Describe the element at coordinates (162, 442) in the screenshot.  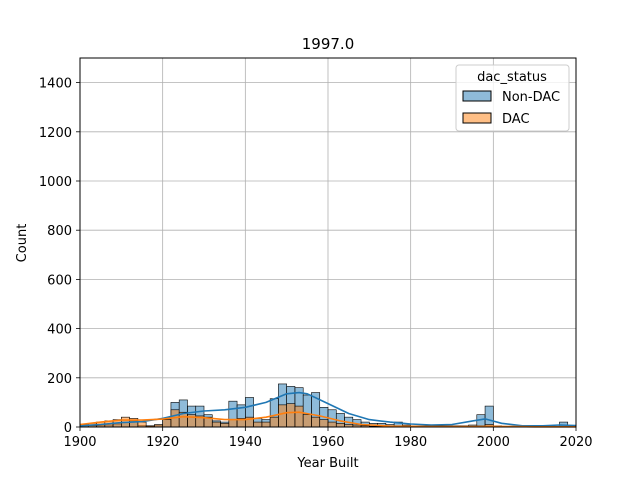
I see `x-tick-label: 1920` at that location.